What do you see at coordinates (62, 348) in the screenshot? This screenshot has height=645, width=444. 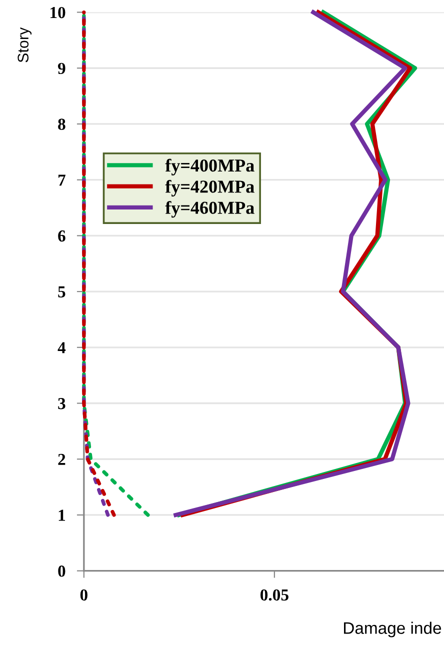 I see `y-tick-label: 4` at bounding box center [62, 348].